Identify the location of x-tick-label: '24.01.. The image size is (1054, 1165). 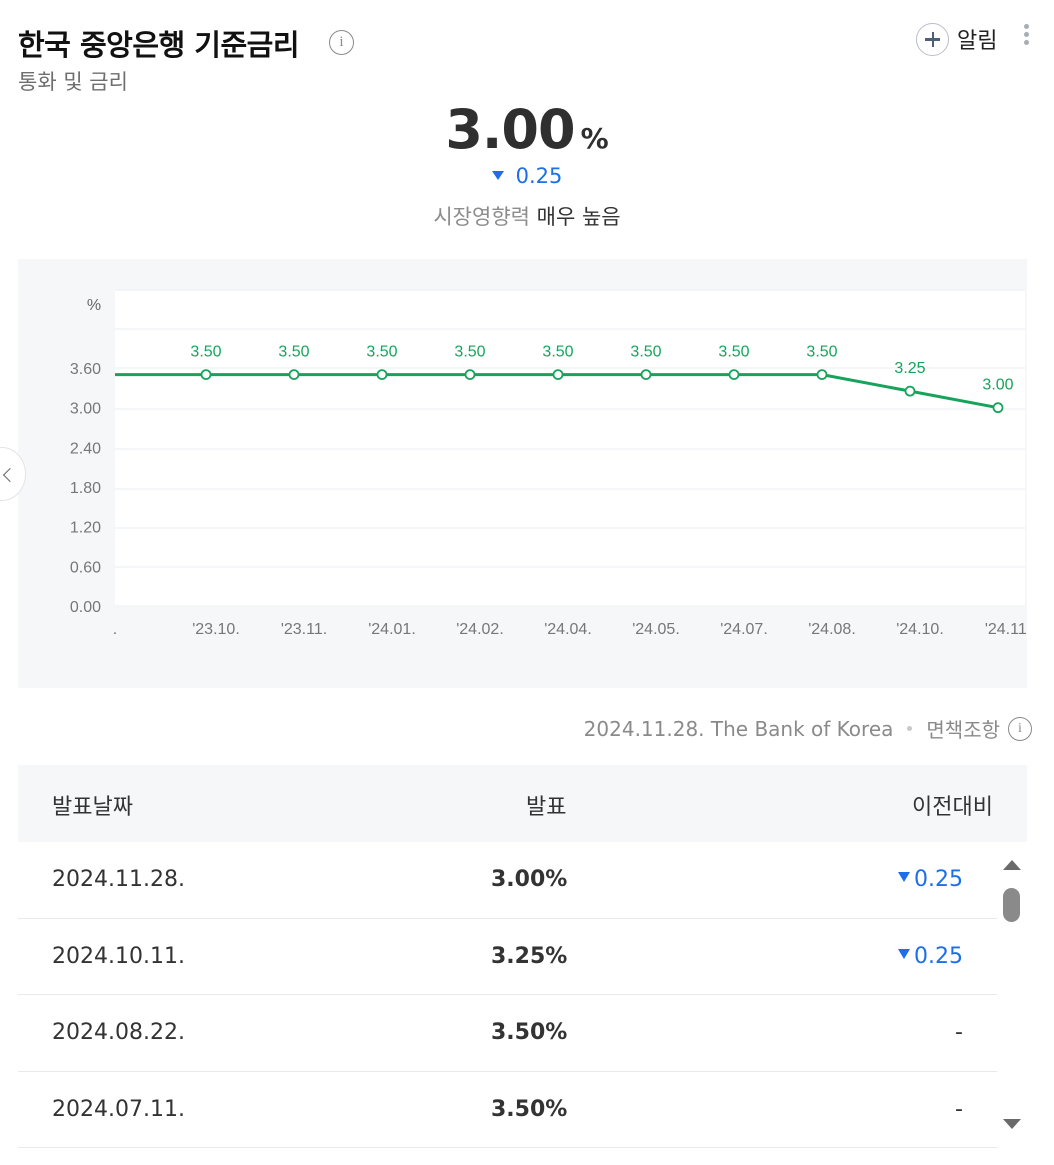
(392, 629).